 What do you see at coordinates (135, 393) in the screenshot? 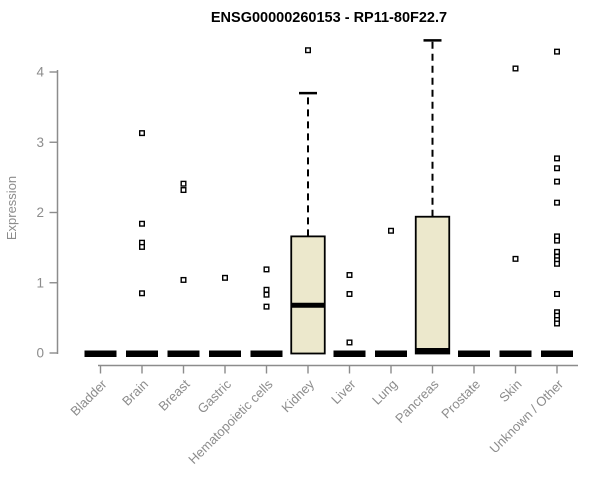
I see `x-tick-label: Brain` at bounding box center [135, 393].